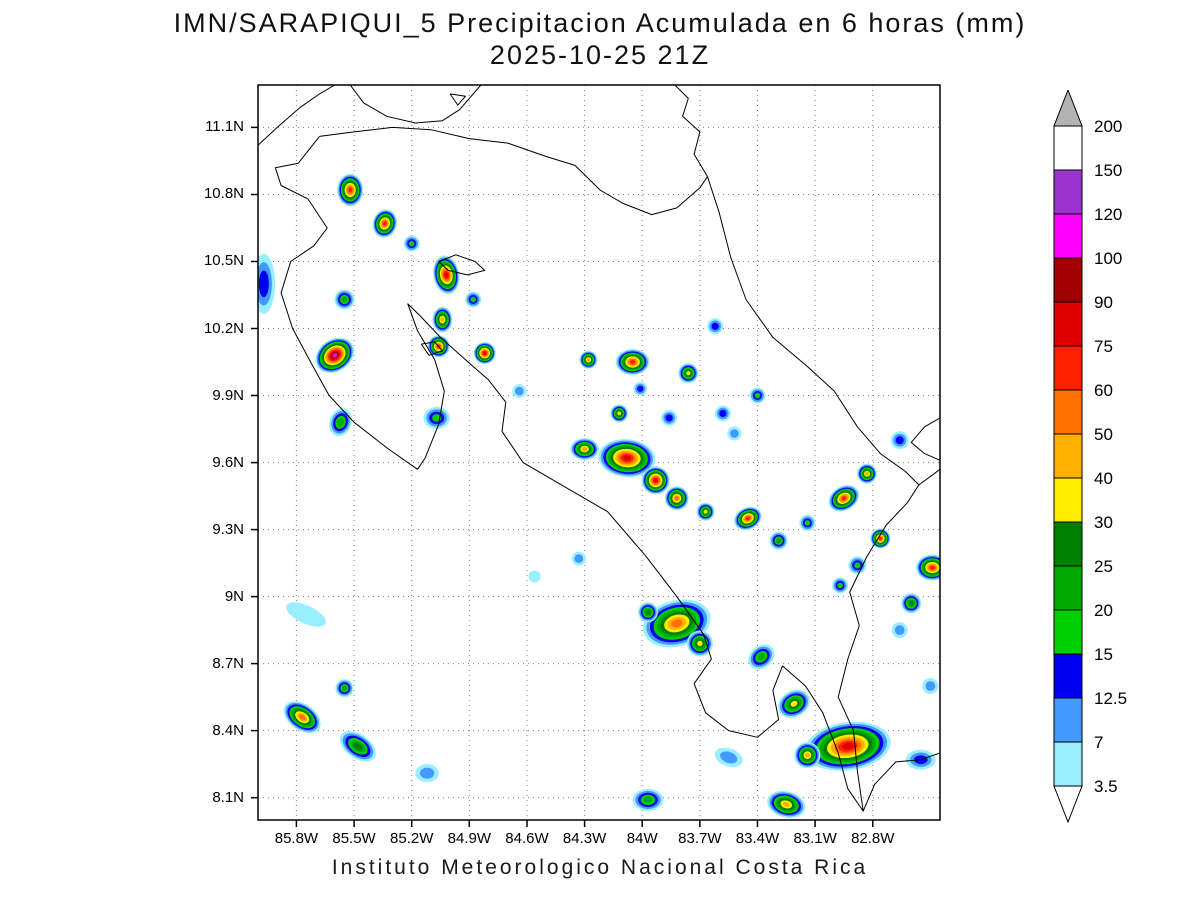  I want to click on x-axis-tick-label: 84.9W, so click(469, 838).